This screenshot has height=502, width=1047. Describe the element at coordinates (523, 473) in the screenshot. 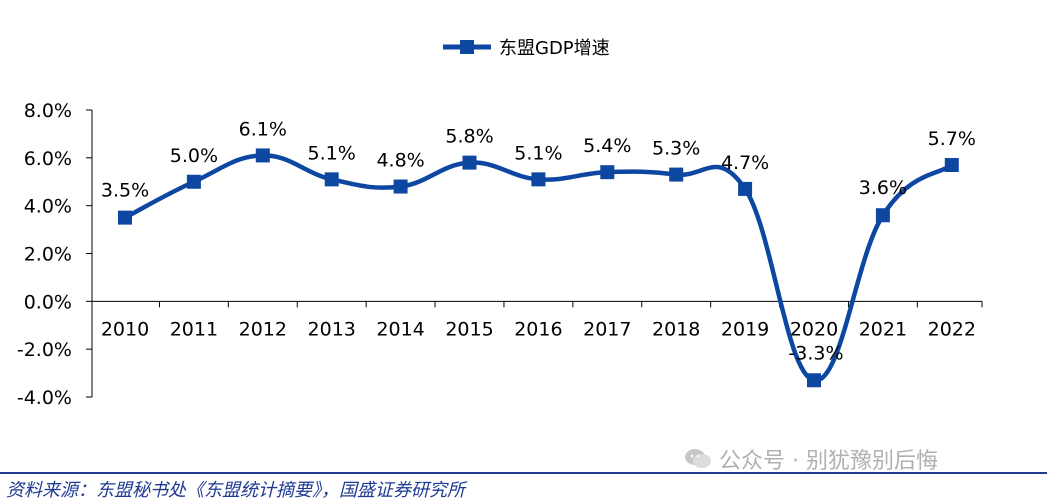

I see `footer-divider` at that location.